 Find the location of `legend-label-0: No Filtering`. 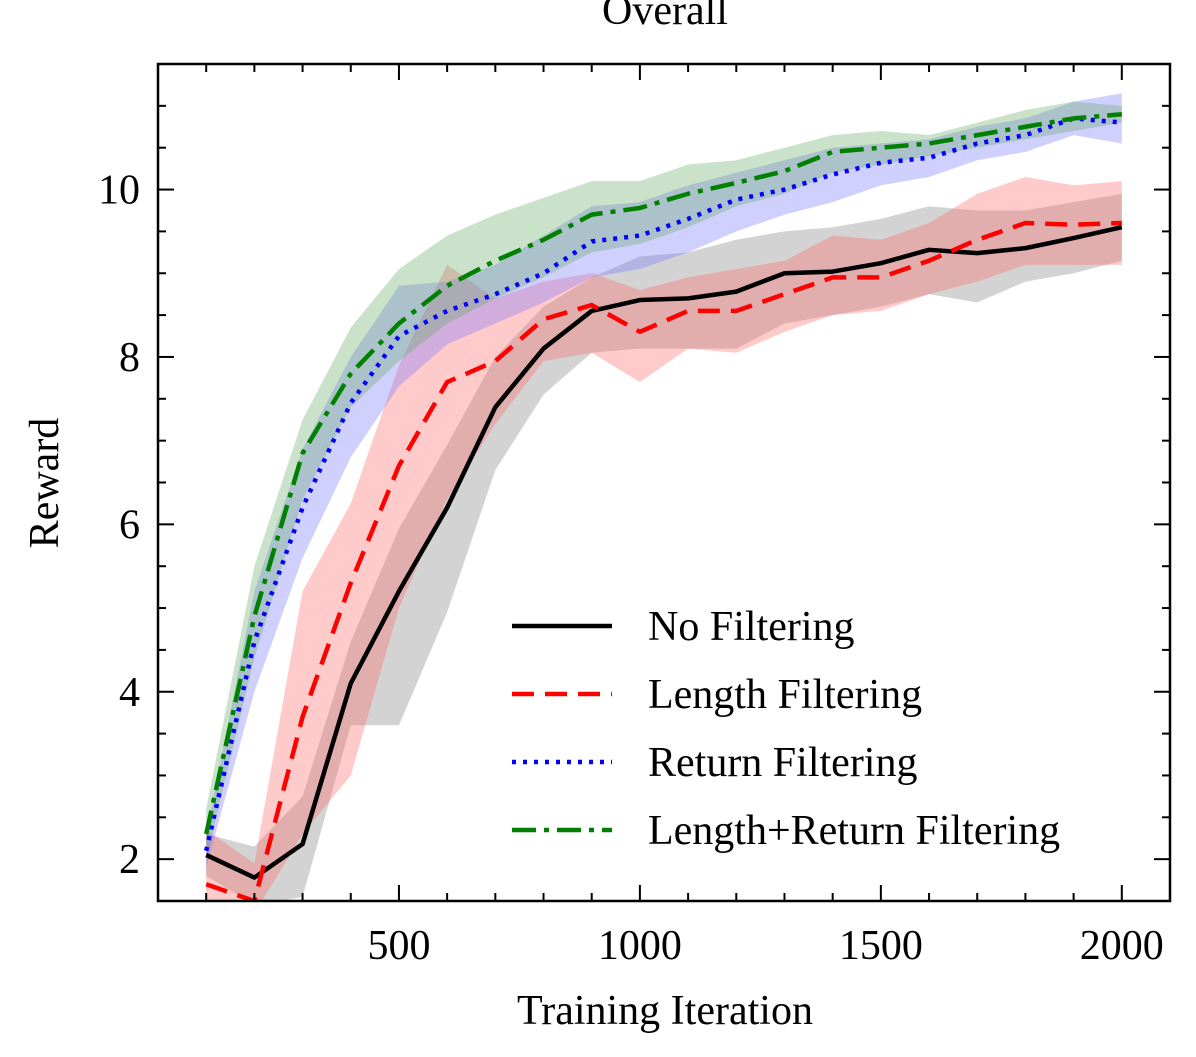

legend-label-0: No Filtering is located at coordinates (751, 627).